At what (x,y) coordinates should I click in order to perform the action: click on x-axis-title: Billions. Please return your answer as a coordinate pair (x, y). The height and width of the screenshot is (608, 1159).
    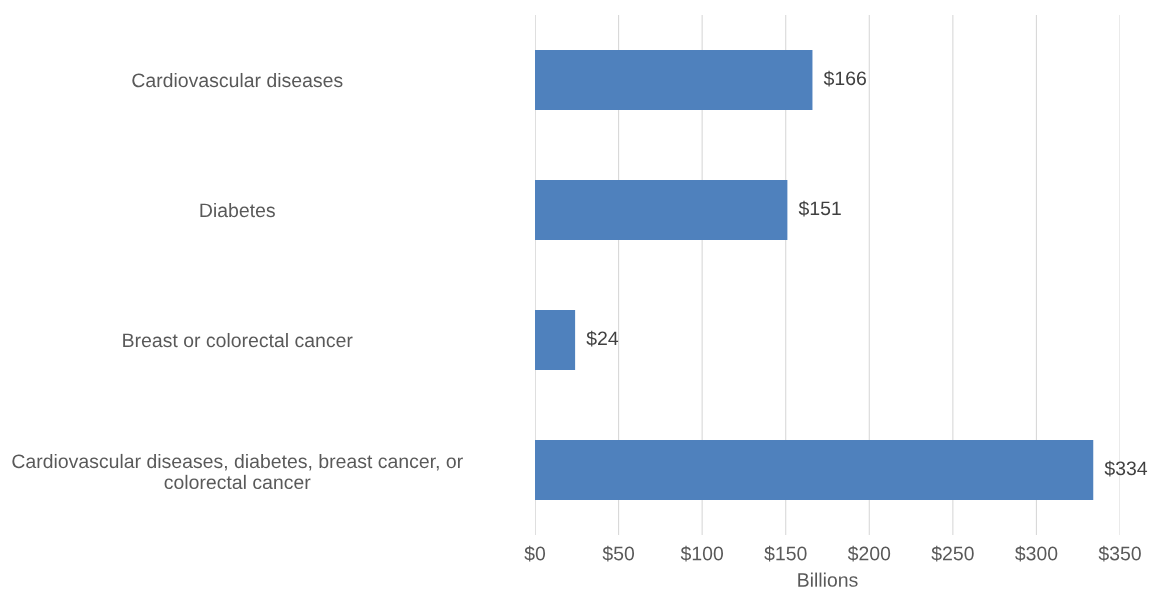
    Looking at the image, I should click on (828, 579).